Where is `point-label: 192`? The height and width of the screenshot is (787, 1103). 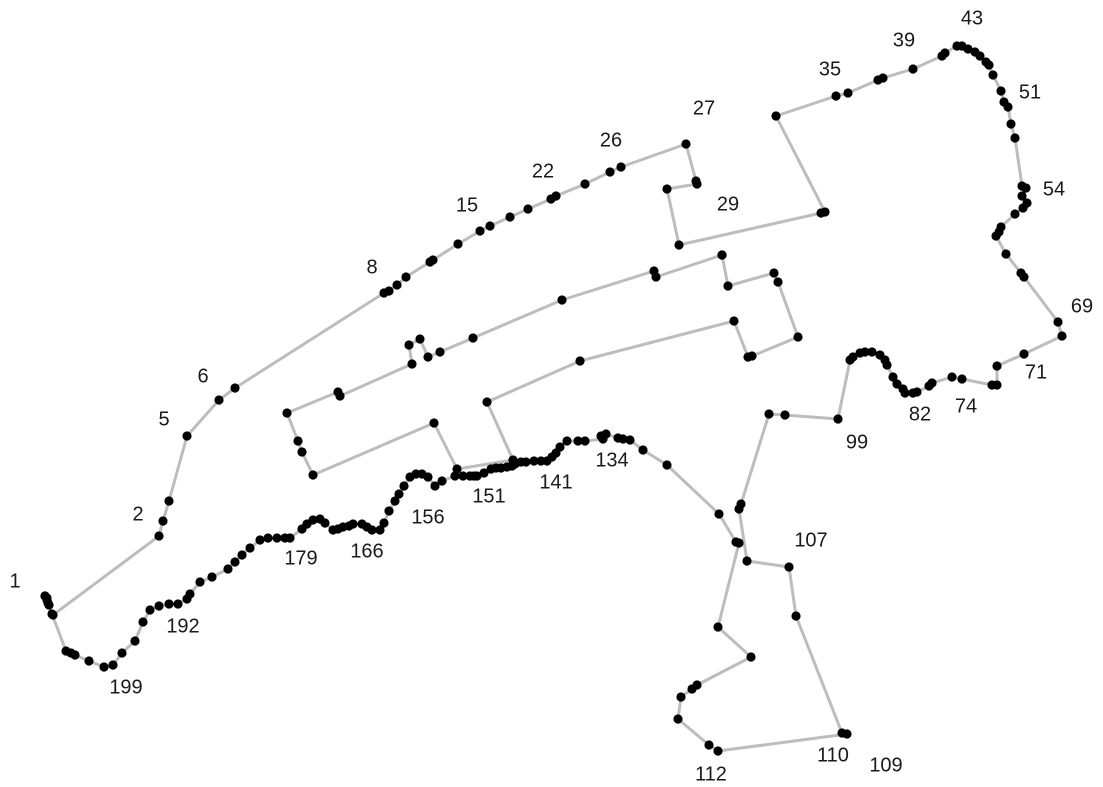
point-label: 192 is located at coordinates (182, 626).